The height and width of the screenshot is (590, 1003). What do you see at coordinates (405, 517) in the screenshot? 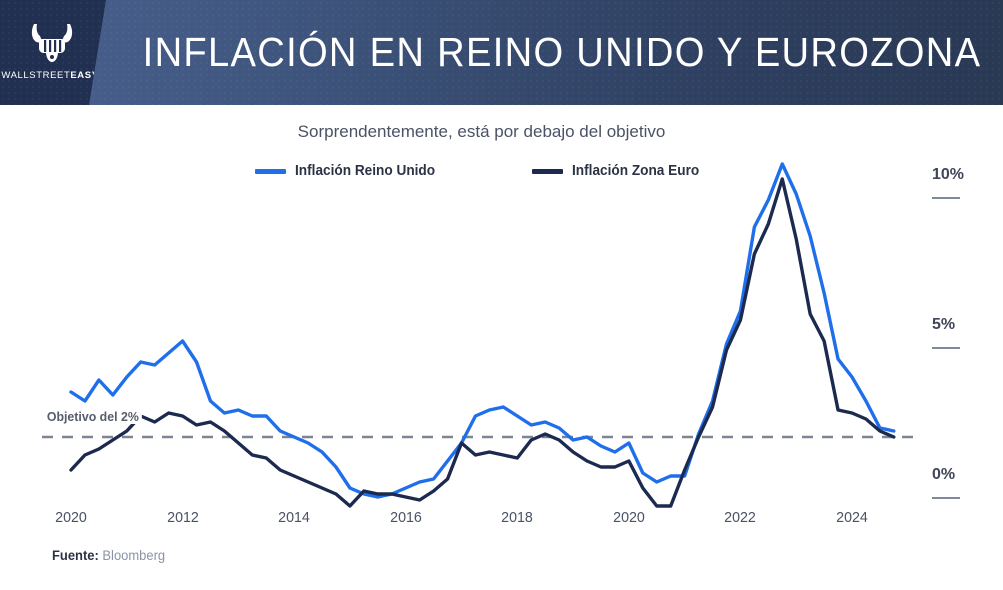
I see `x-axis-label: 2016` at bounding box center [405, 517].